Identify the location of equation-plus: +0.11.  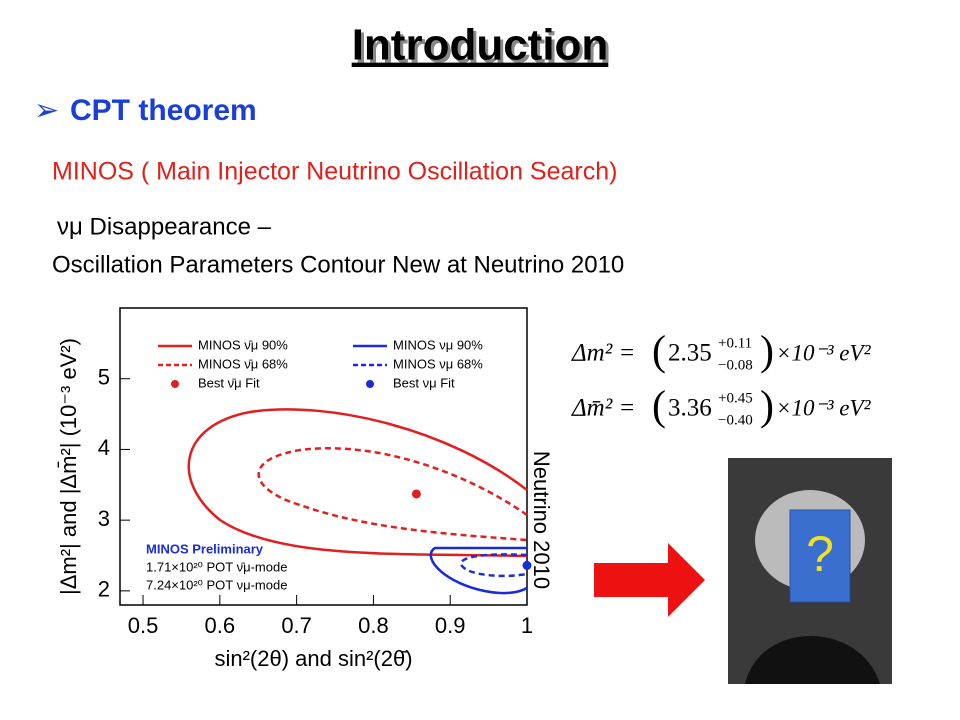
(735, 343).